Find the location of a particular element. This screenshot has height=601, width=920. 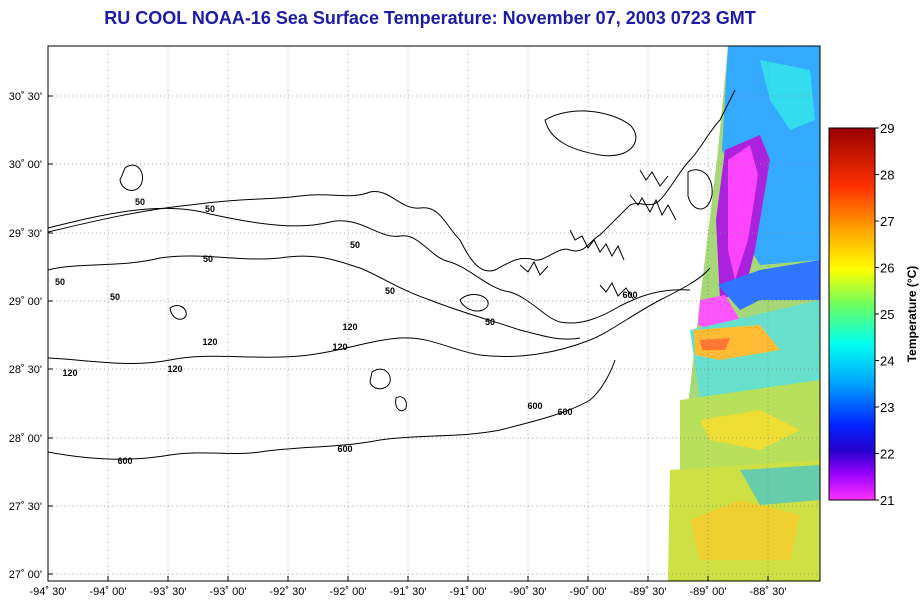

contour-120-a is located at coordinates (379, 315).